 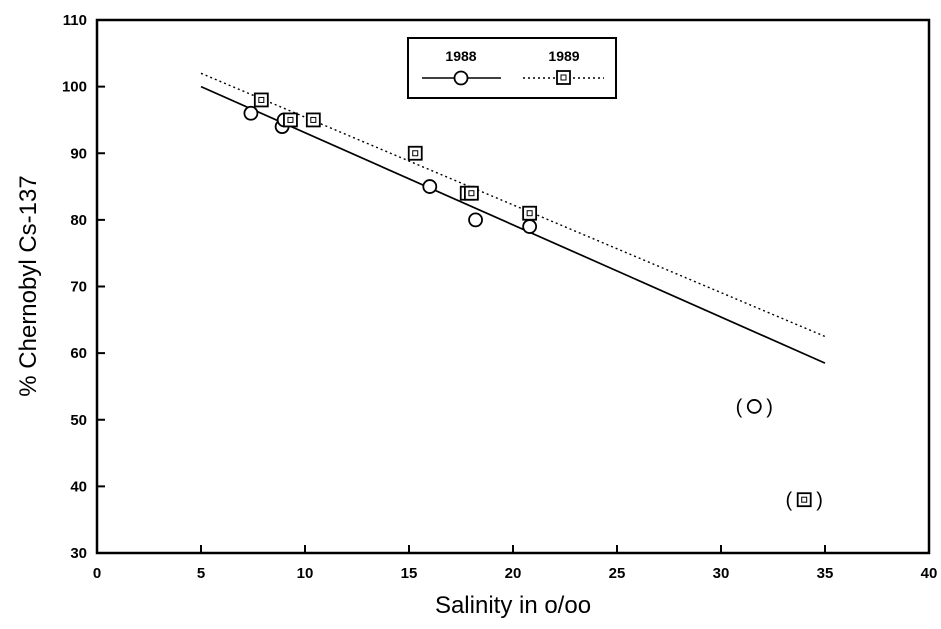 What do you see at coordinates (97, 573) in the screenshot?
I see `x-tick-label: 0` at bounding box center [97, 573].